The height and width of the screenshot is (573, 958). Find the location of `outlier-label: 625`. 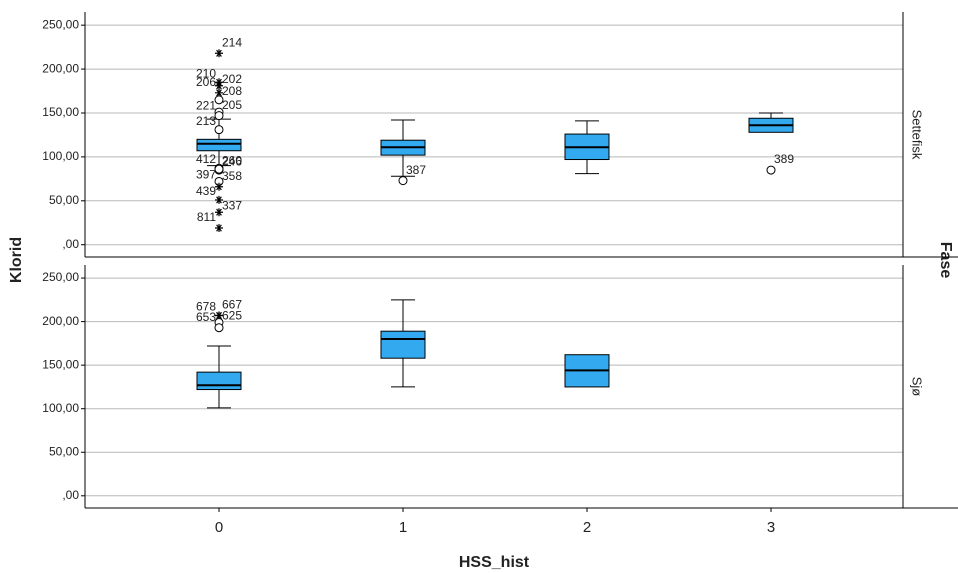

outlier-label: 625 is located at coordinates (232, 316).